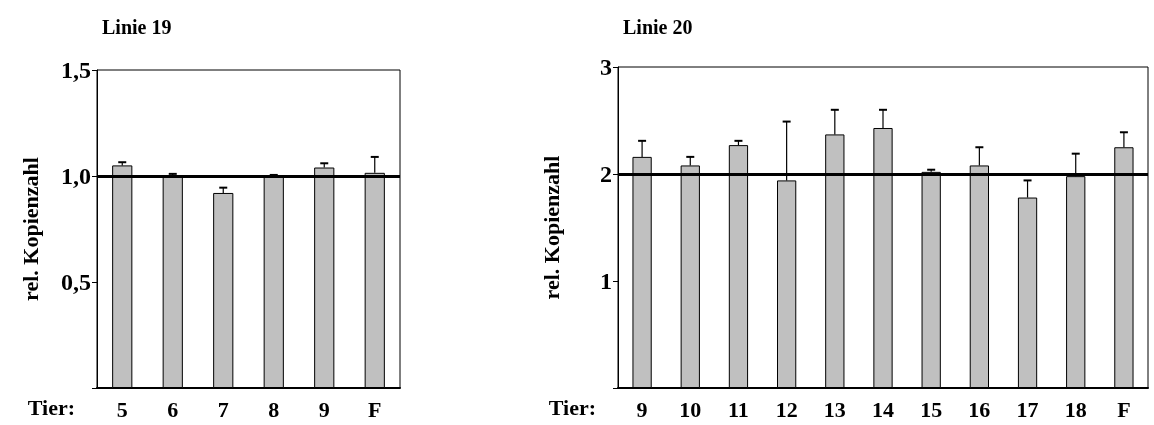 The height and width of the screenshot is (425, 1154). What do you see at coordinates (658, 27) in the screenshot?
I see `chart-title: Linie 20` at bounding box center [658, 27].